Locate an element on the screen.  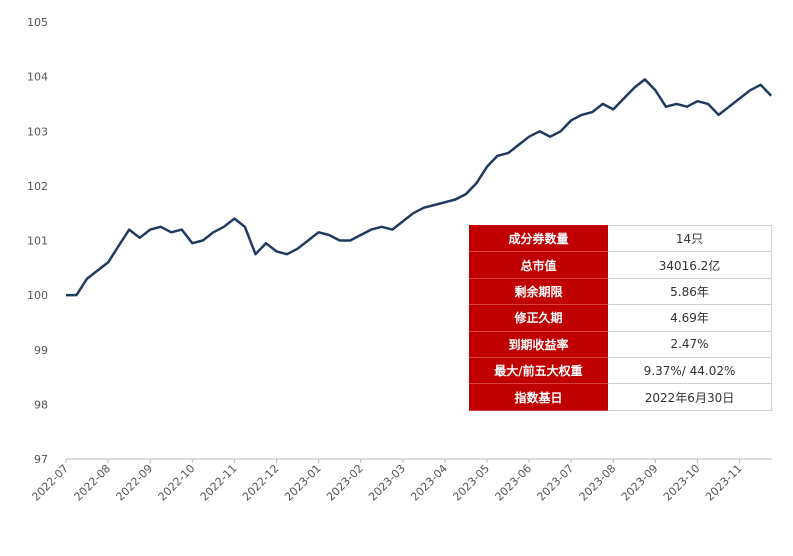
x-tick-label: 2023-01 is located at coordinates (303, 483).